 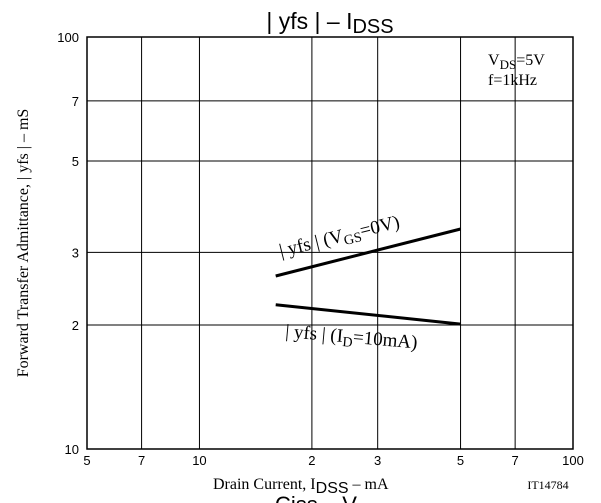 What do you see at coordinates (68, 37) in the screenshot?
I see `y-tick-label: 100` at bounding box center [68, 37].